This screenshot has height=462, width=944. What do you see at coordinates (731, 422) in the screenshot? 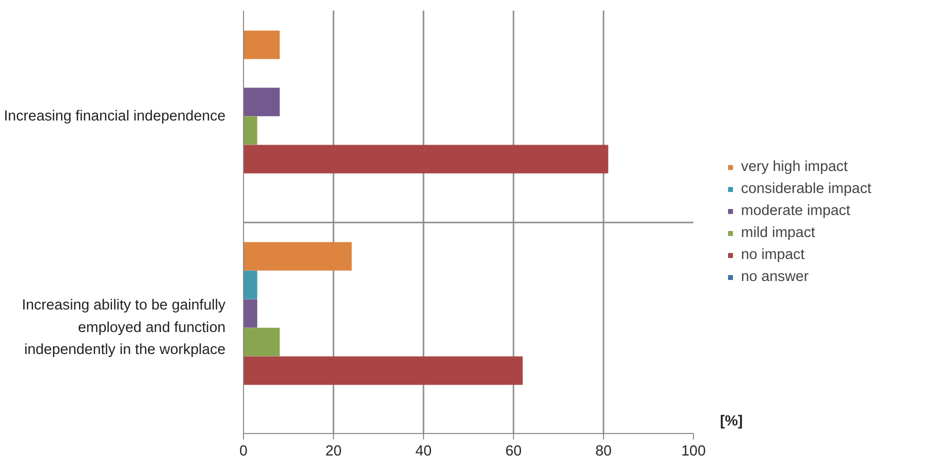
I see `x-axis-title: [%]` at bounding box center [731, 422].